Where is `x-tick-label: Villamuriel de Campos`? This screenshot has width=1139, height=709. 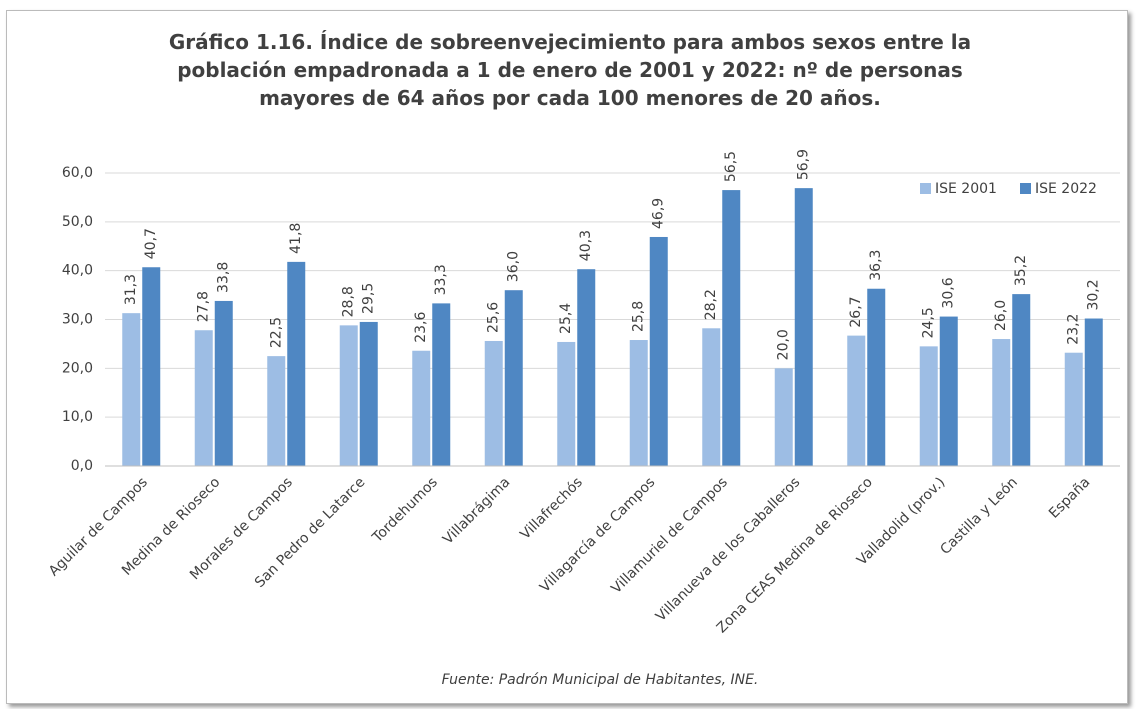
x-tick-label: Villamuriel de Campos is located at coordinates (669, 535).